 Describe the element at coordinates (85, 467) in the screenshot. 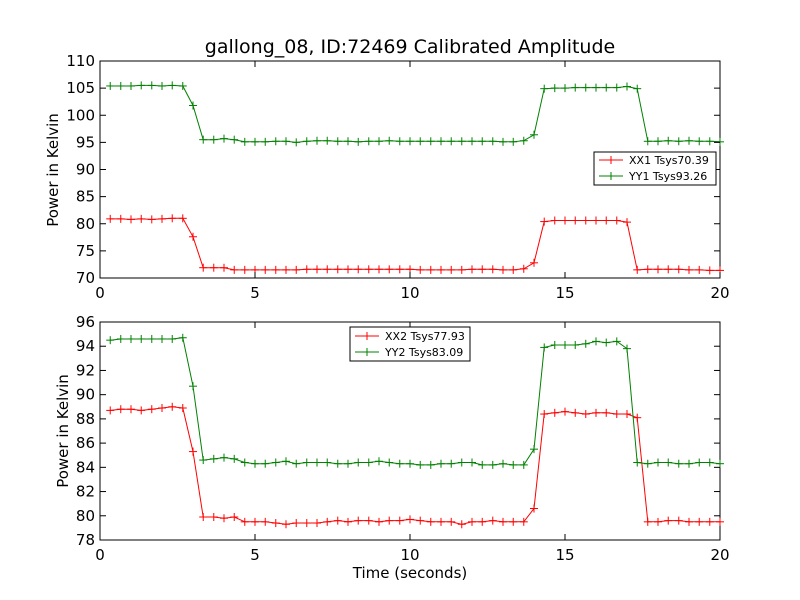

I see `bottom-y-tick-label-84: 84` at that location.